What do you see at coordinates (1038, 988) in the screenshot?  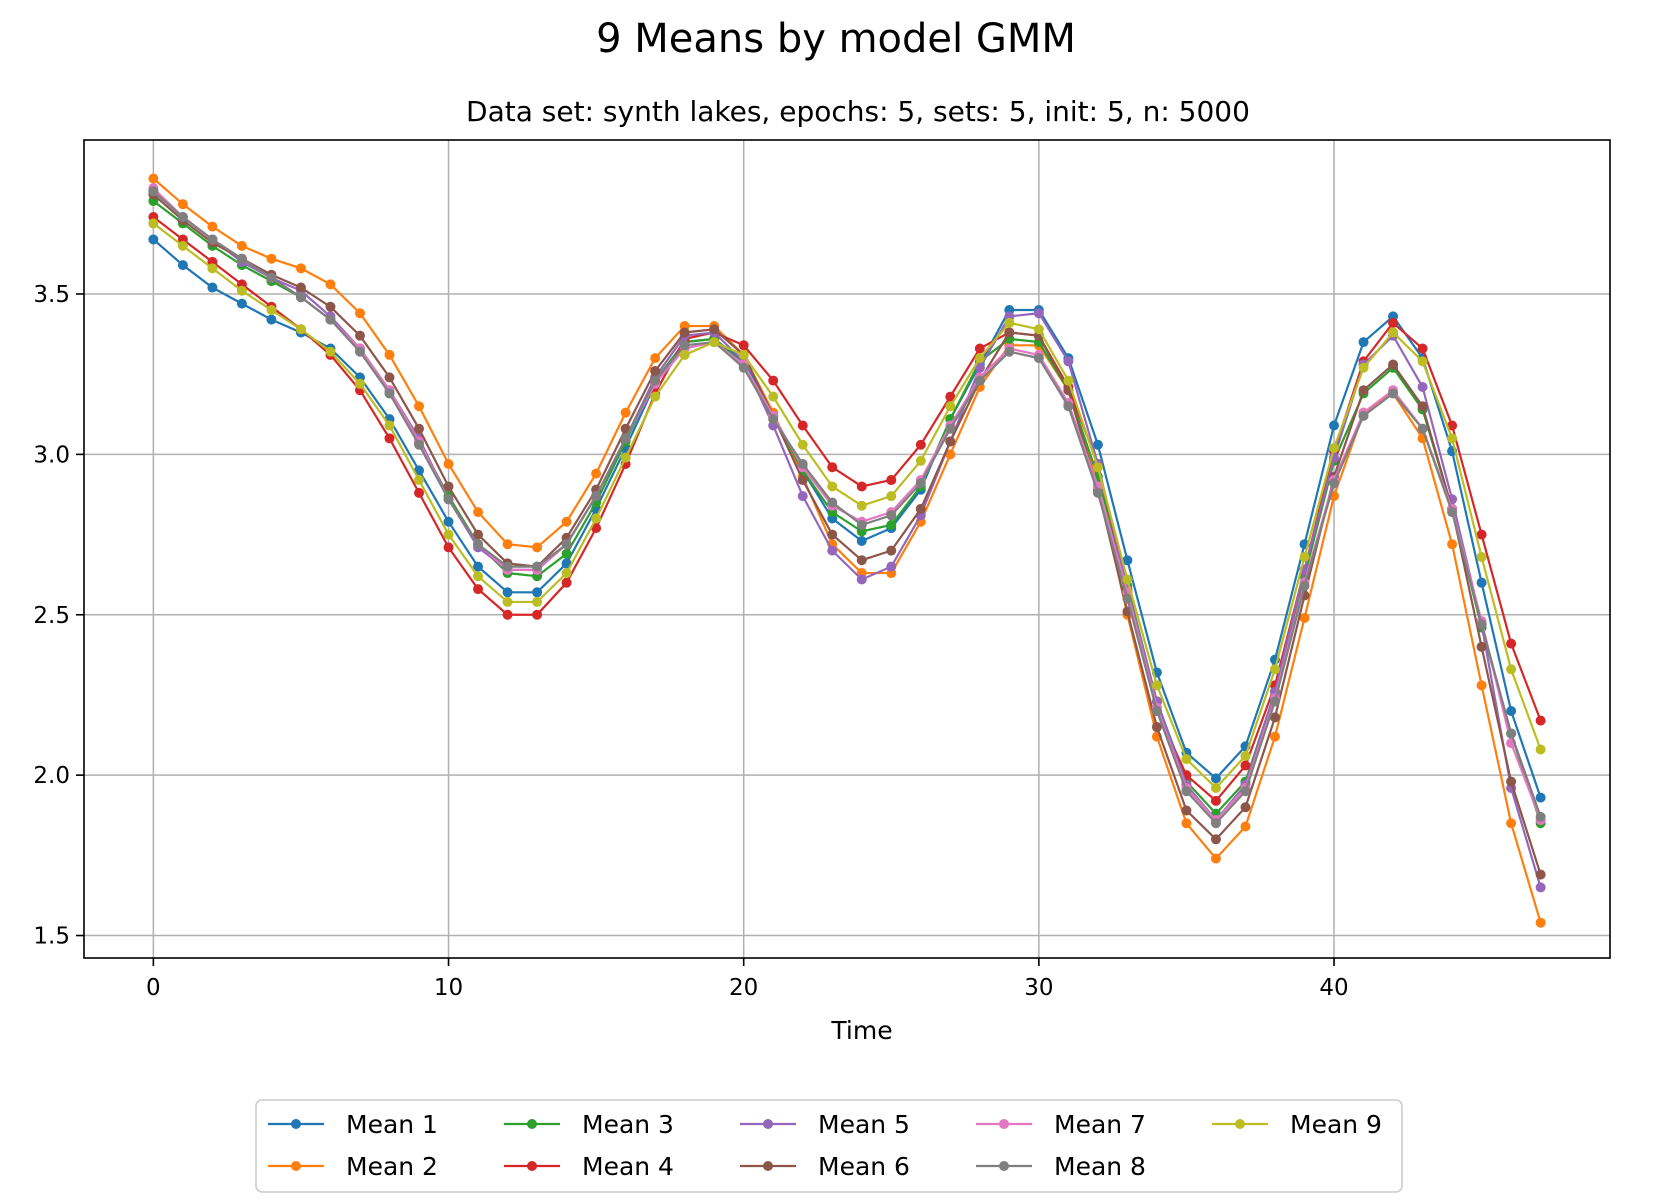 I see `x-tick-label: 30` at bounding box center [1038, 988].